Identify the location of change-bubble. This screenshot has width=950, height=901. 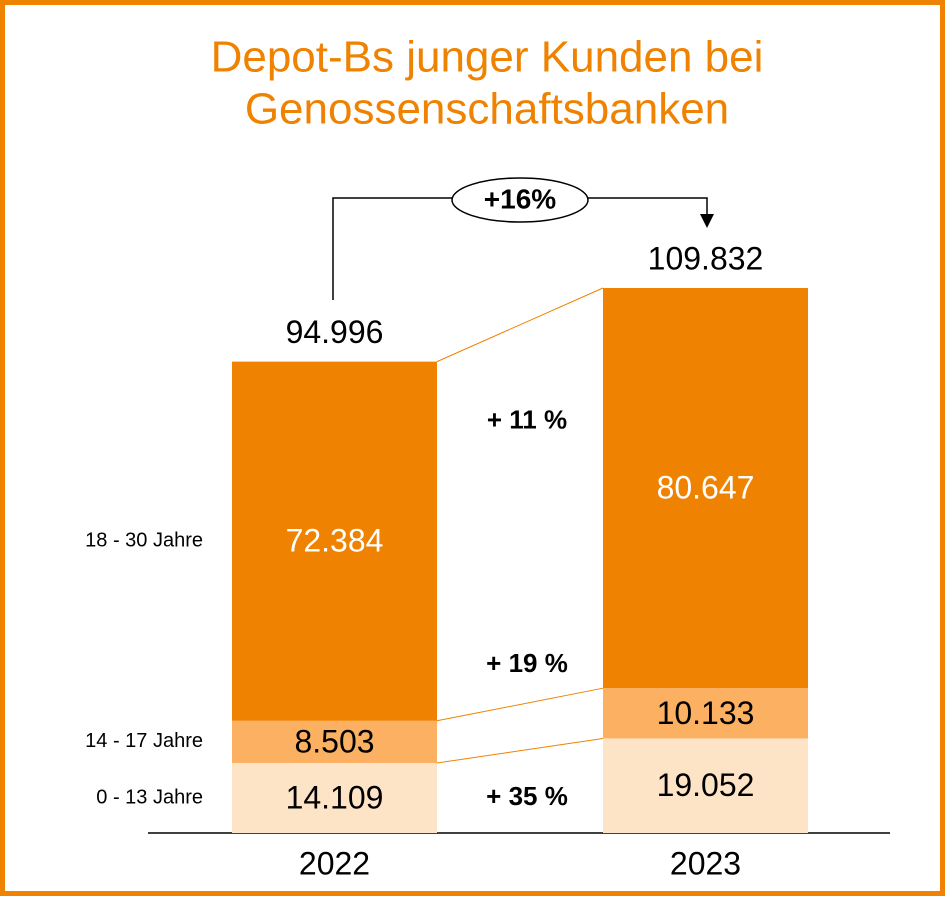
(520, 200).